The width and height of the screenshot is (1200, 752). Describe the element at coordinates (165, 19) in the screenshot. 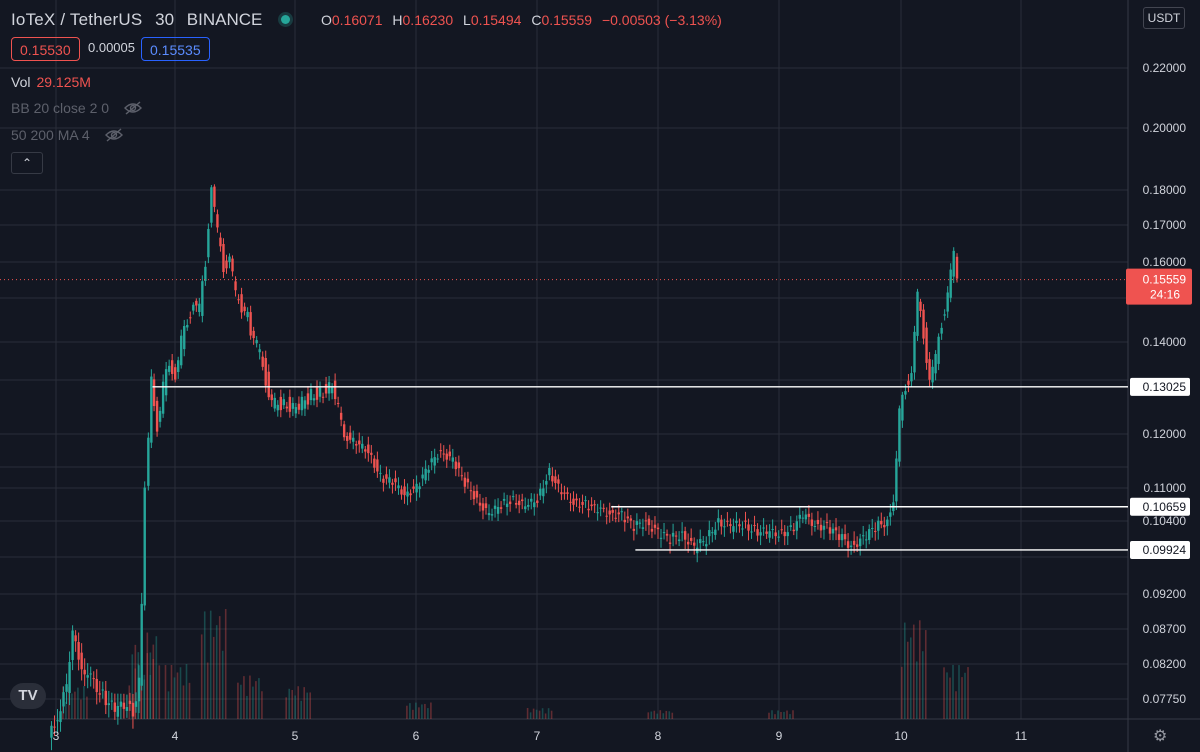

I see `interval: 30` at that location.